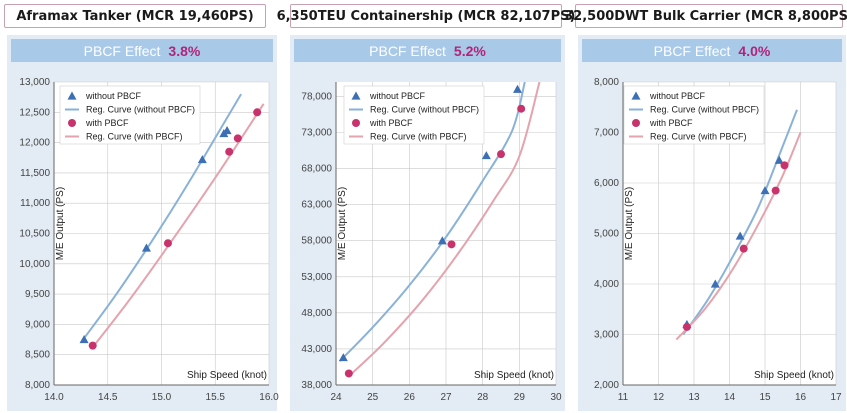 Image resolution: width=847 pixels, height=413 pixels. I want to click on y-tick-label: 9,500, so click(37, 294).